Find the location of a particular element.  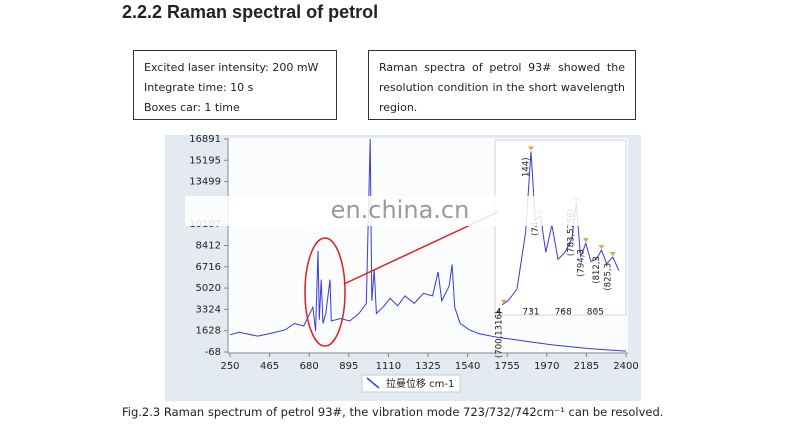

highlight-ellipse is located at coordinates (325, 292).